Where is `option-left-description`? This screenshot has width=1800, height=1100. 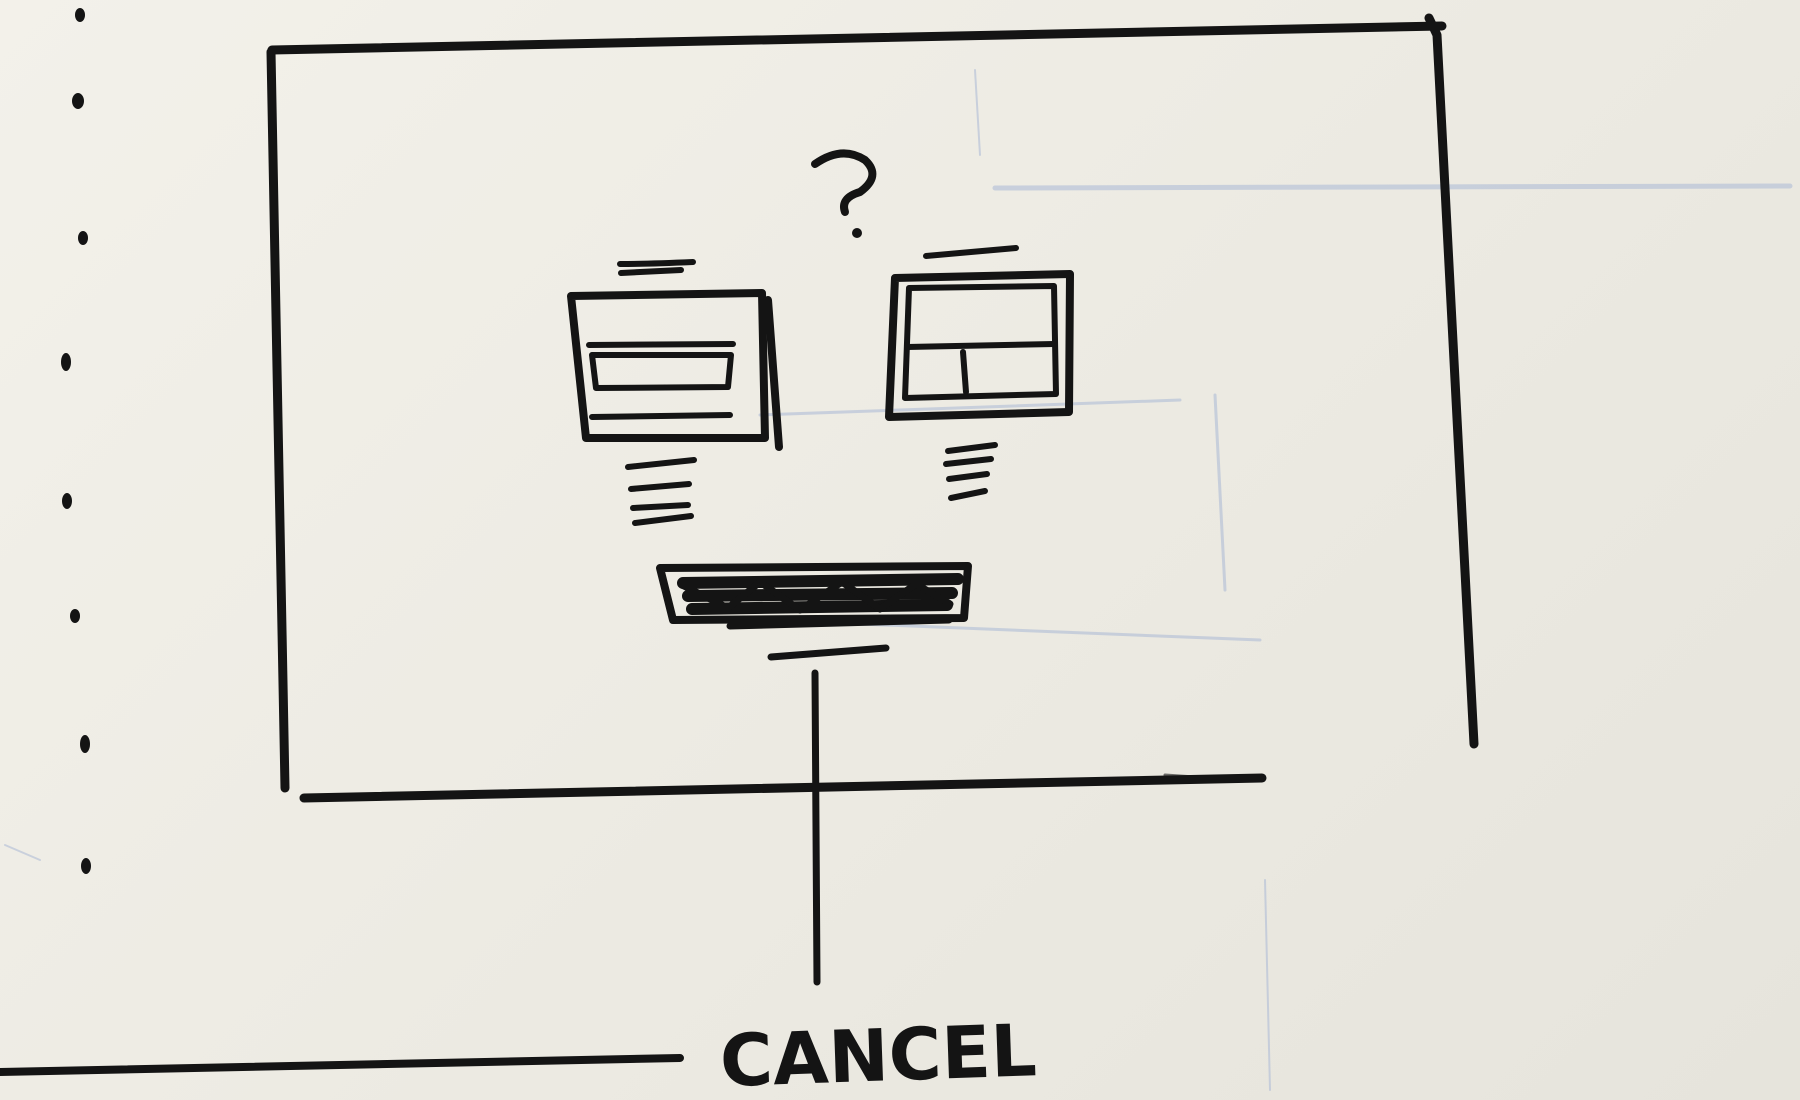
option-left-description is located at coordinates (661, 491).